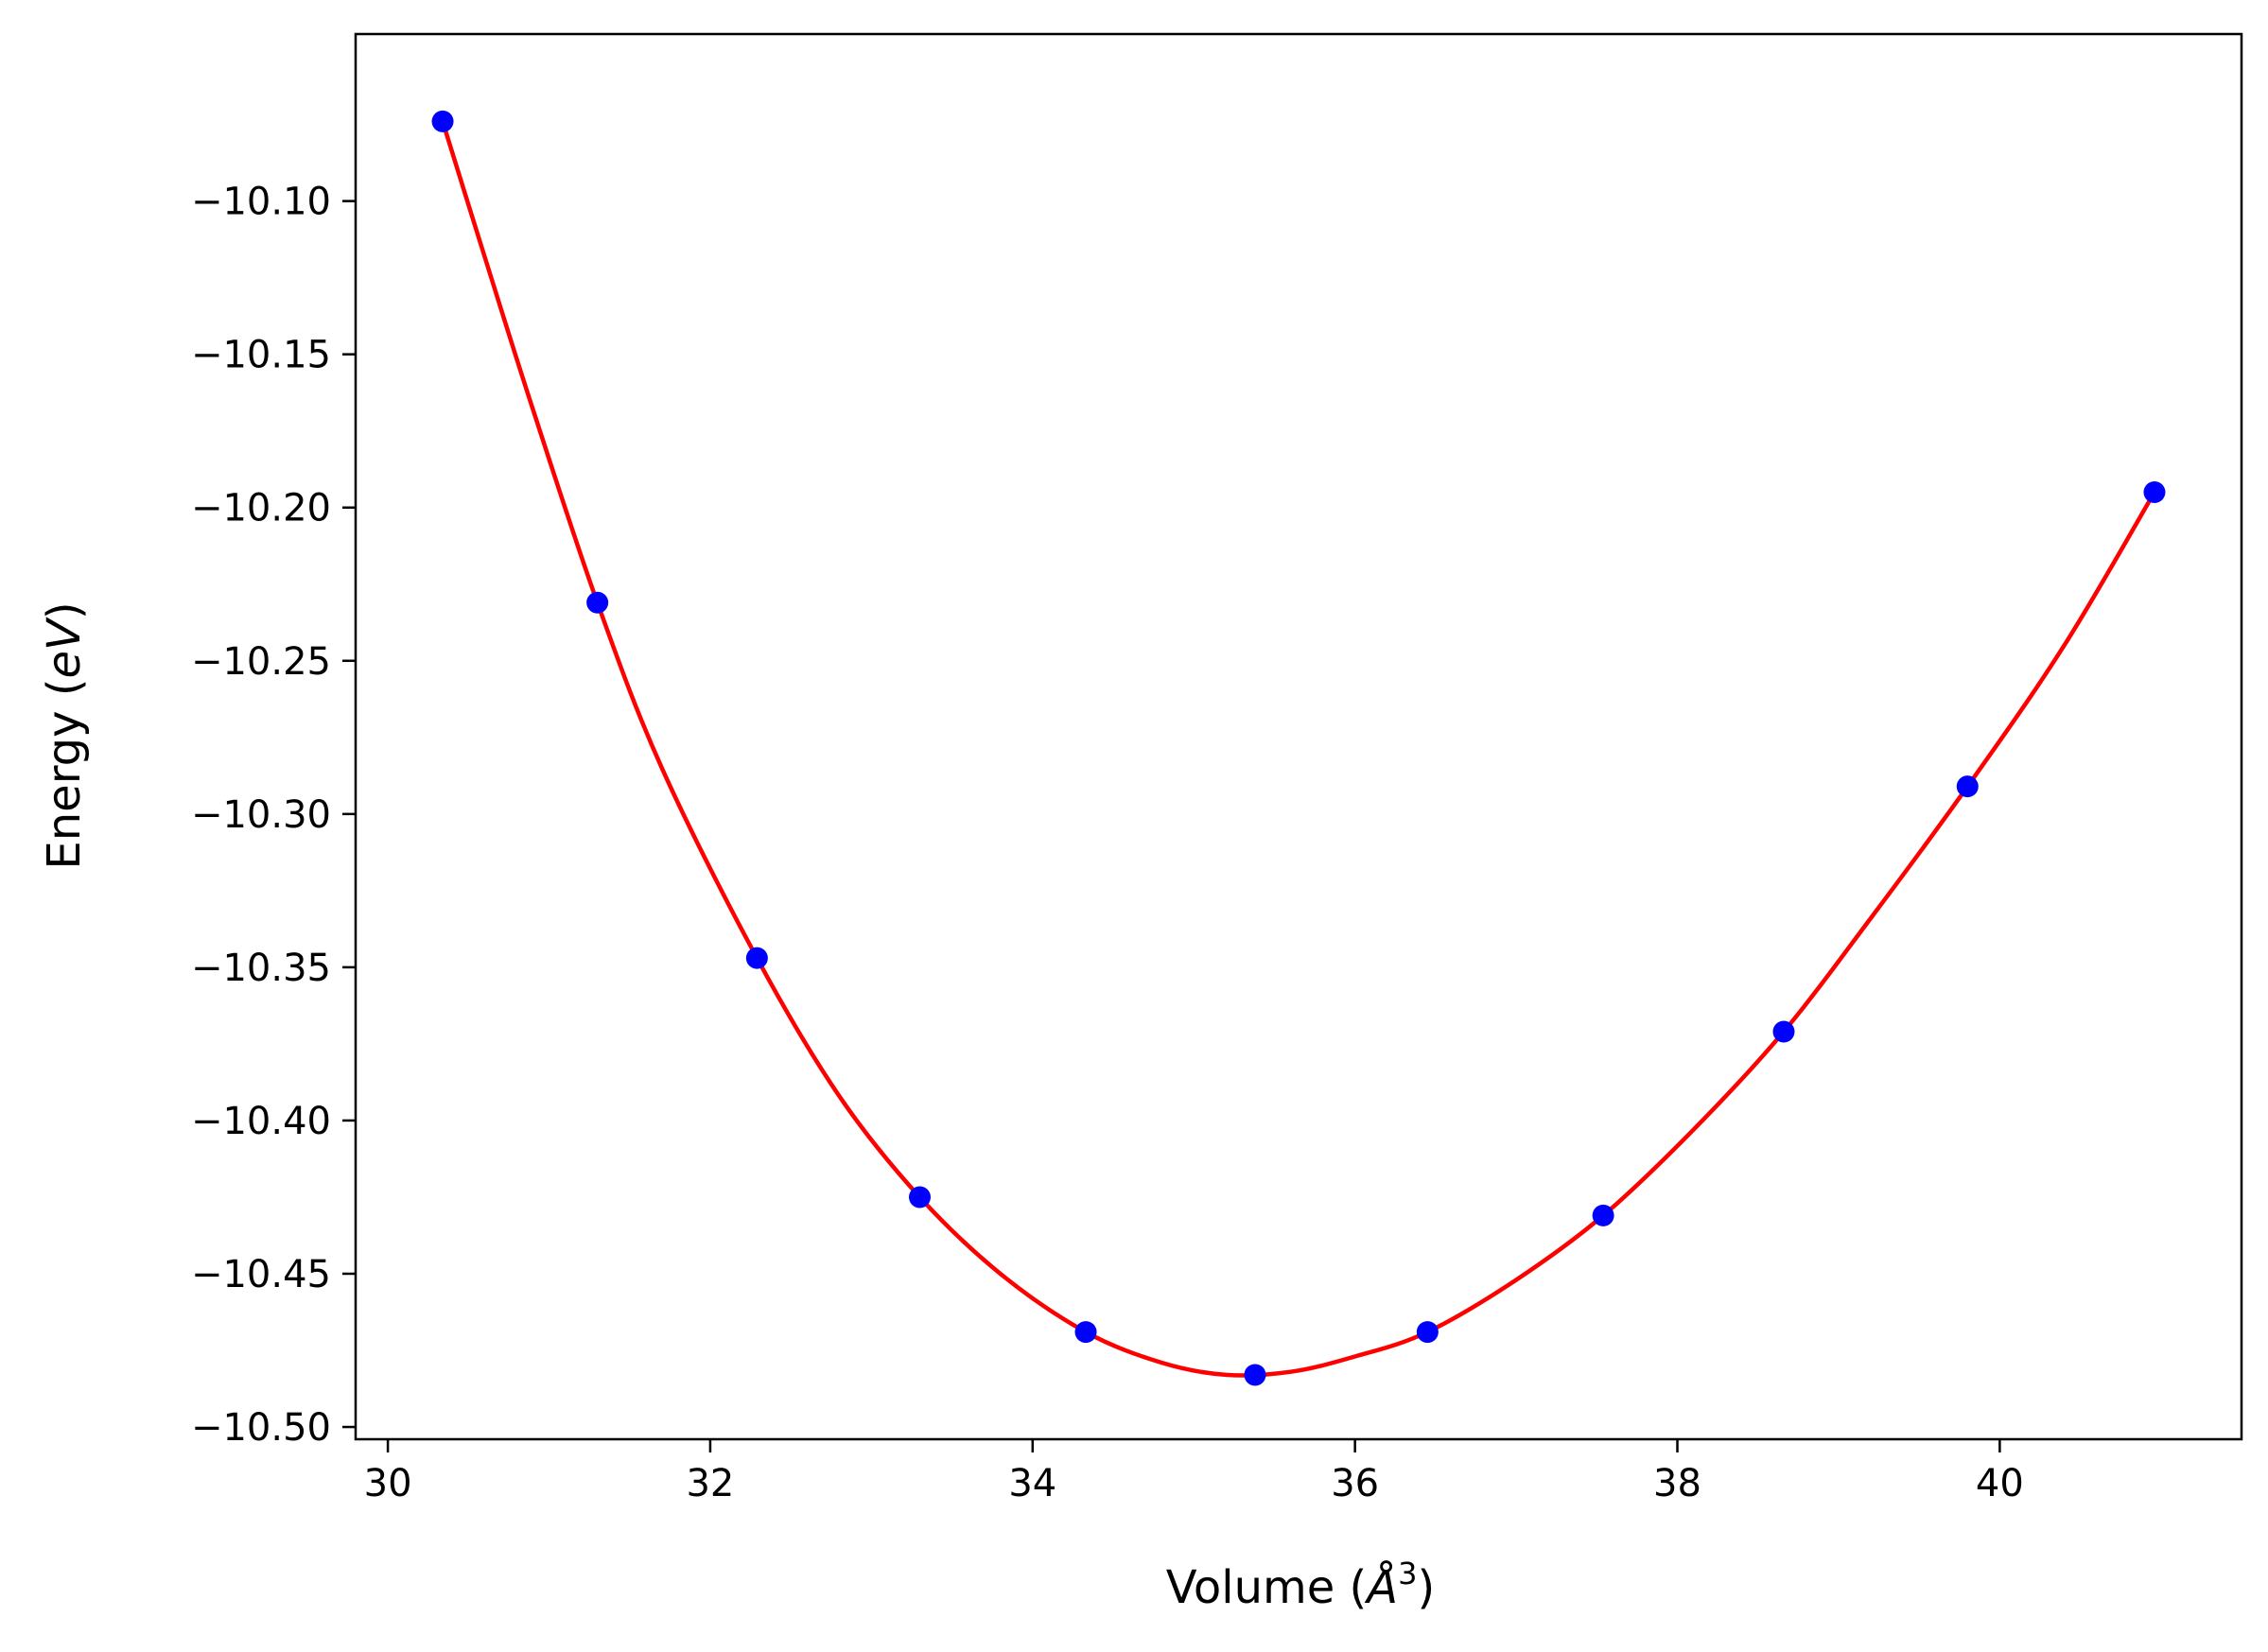 Image resolution: width=2268 pixels, height=1652 pixels. Describe the element at coordinates (388, 1484) in the screenshot. I see `x-tick-label: 30` at that location.